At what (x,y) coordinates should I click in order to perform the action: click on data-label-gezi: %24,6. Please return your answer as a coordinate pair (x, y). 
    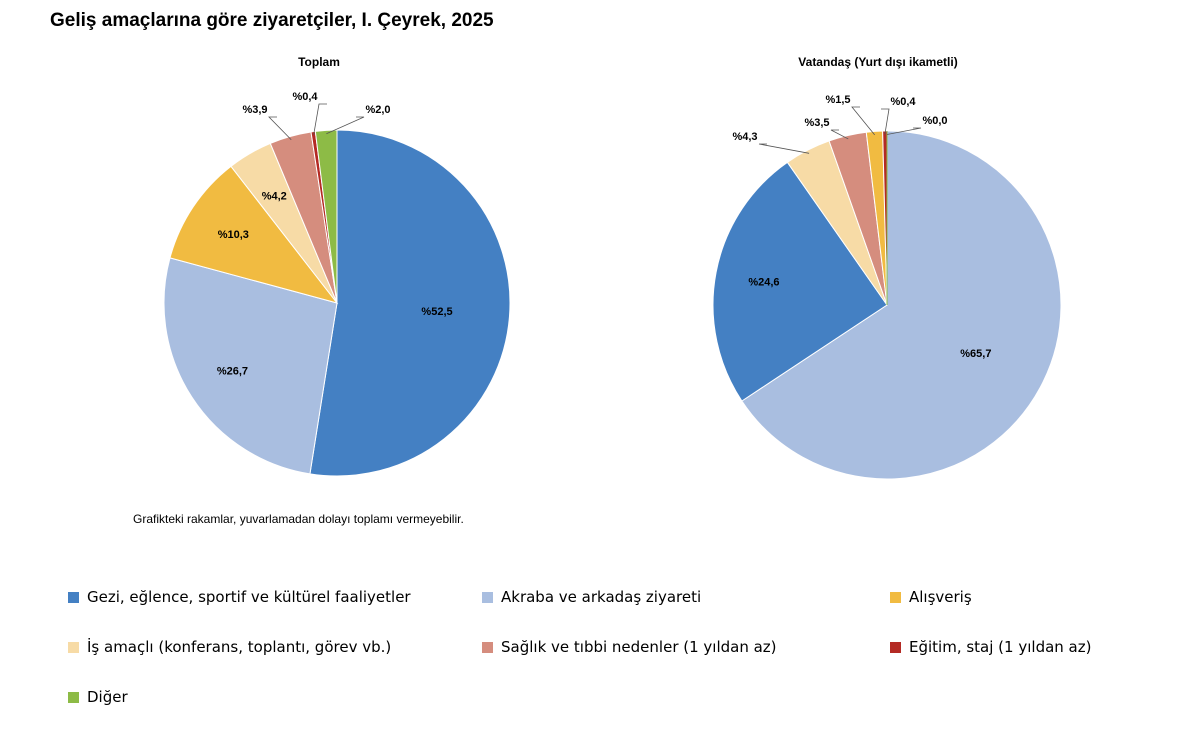
    Looking at the image, I should click on (763, 283).